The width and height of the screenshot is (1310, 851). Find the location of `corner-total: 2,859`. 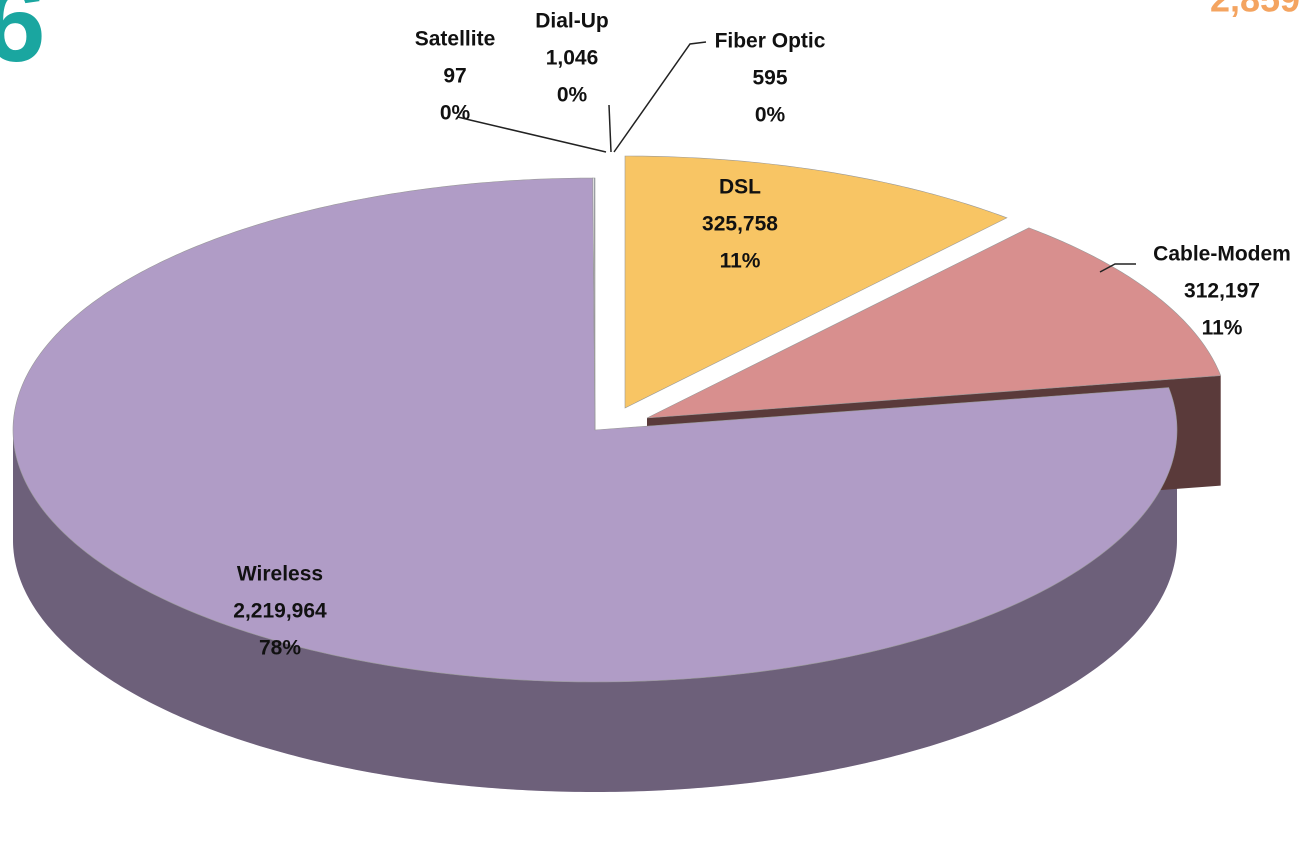

corner-total: 2,859 is located at coordinates (1255, 10).